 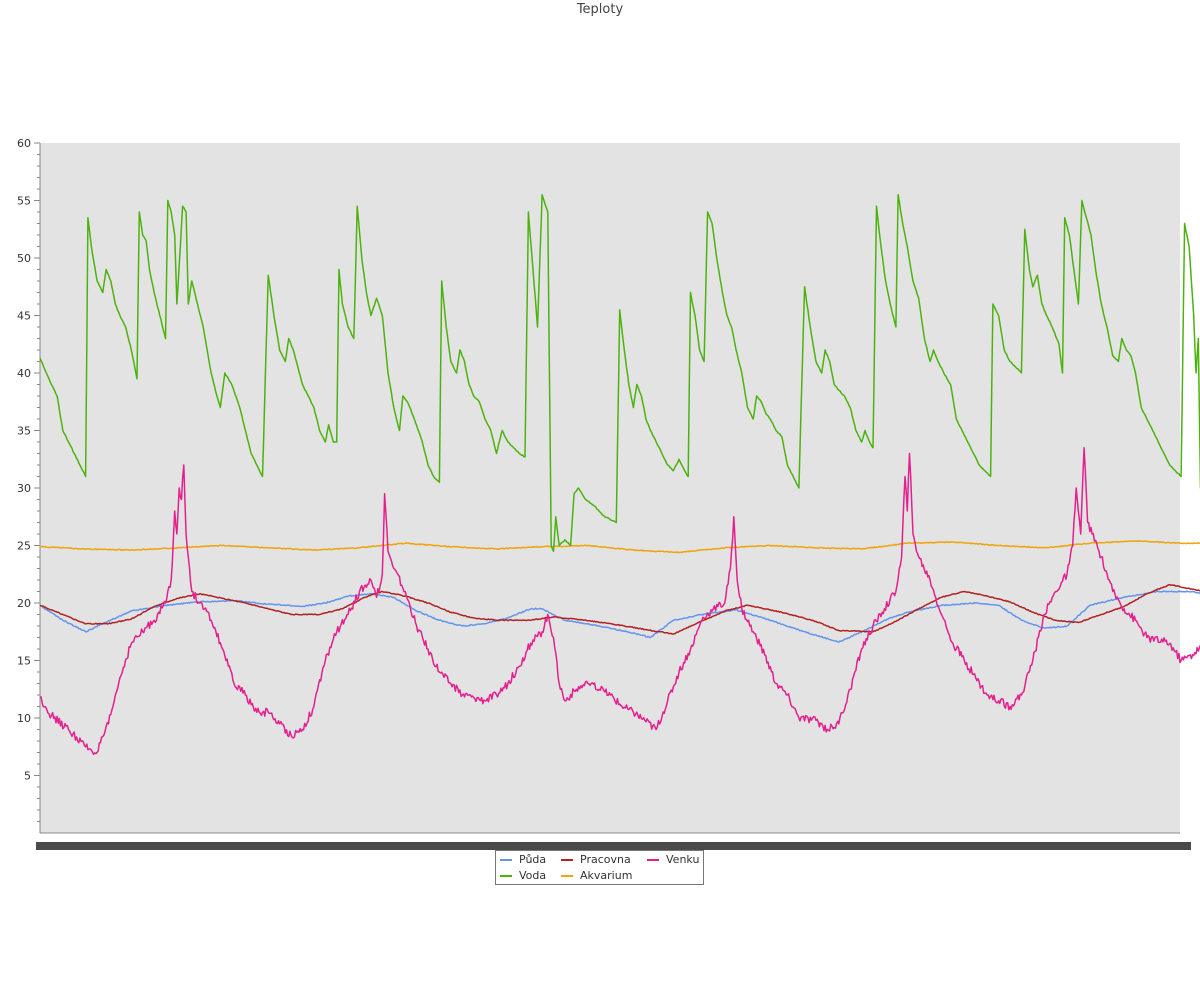 I want to click on legend-label: Voda, so click(x=533, y=875).